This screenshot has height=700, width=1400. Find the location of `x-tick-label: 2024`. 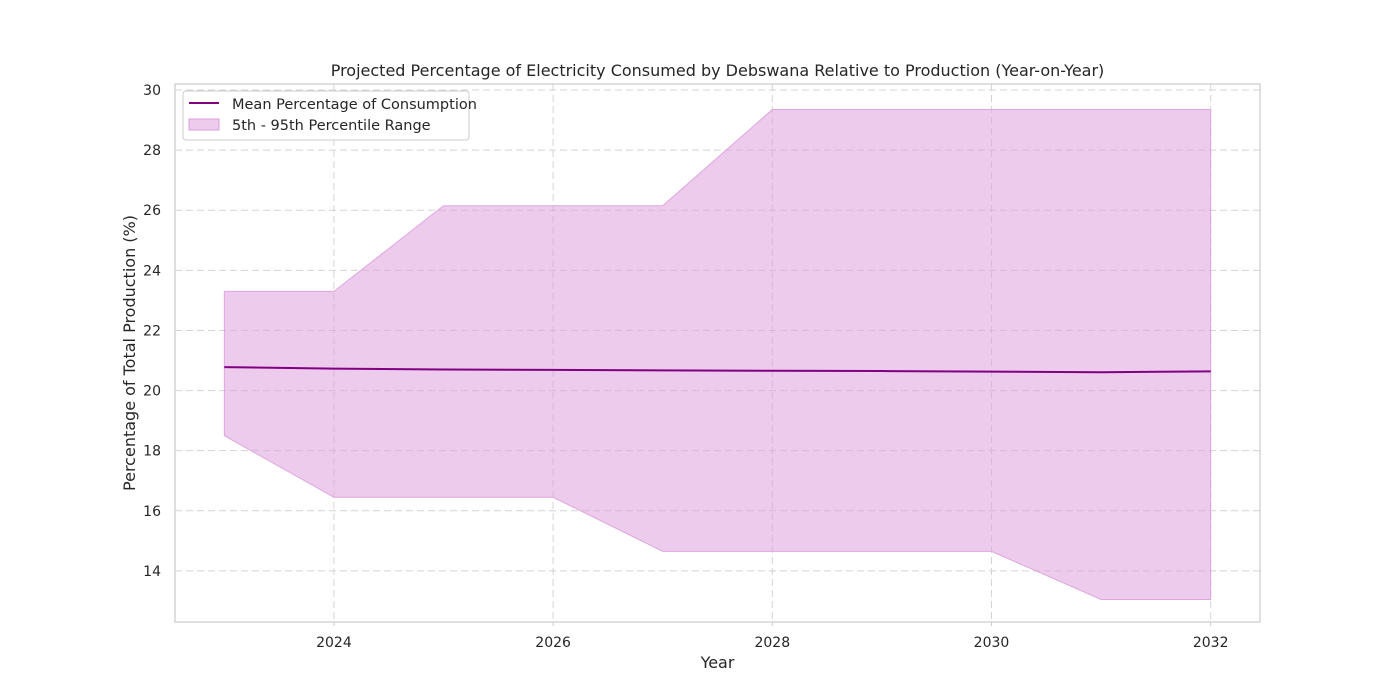

x-tick-label: 2024 is located at coordinates (334, 643).